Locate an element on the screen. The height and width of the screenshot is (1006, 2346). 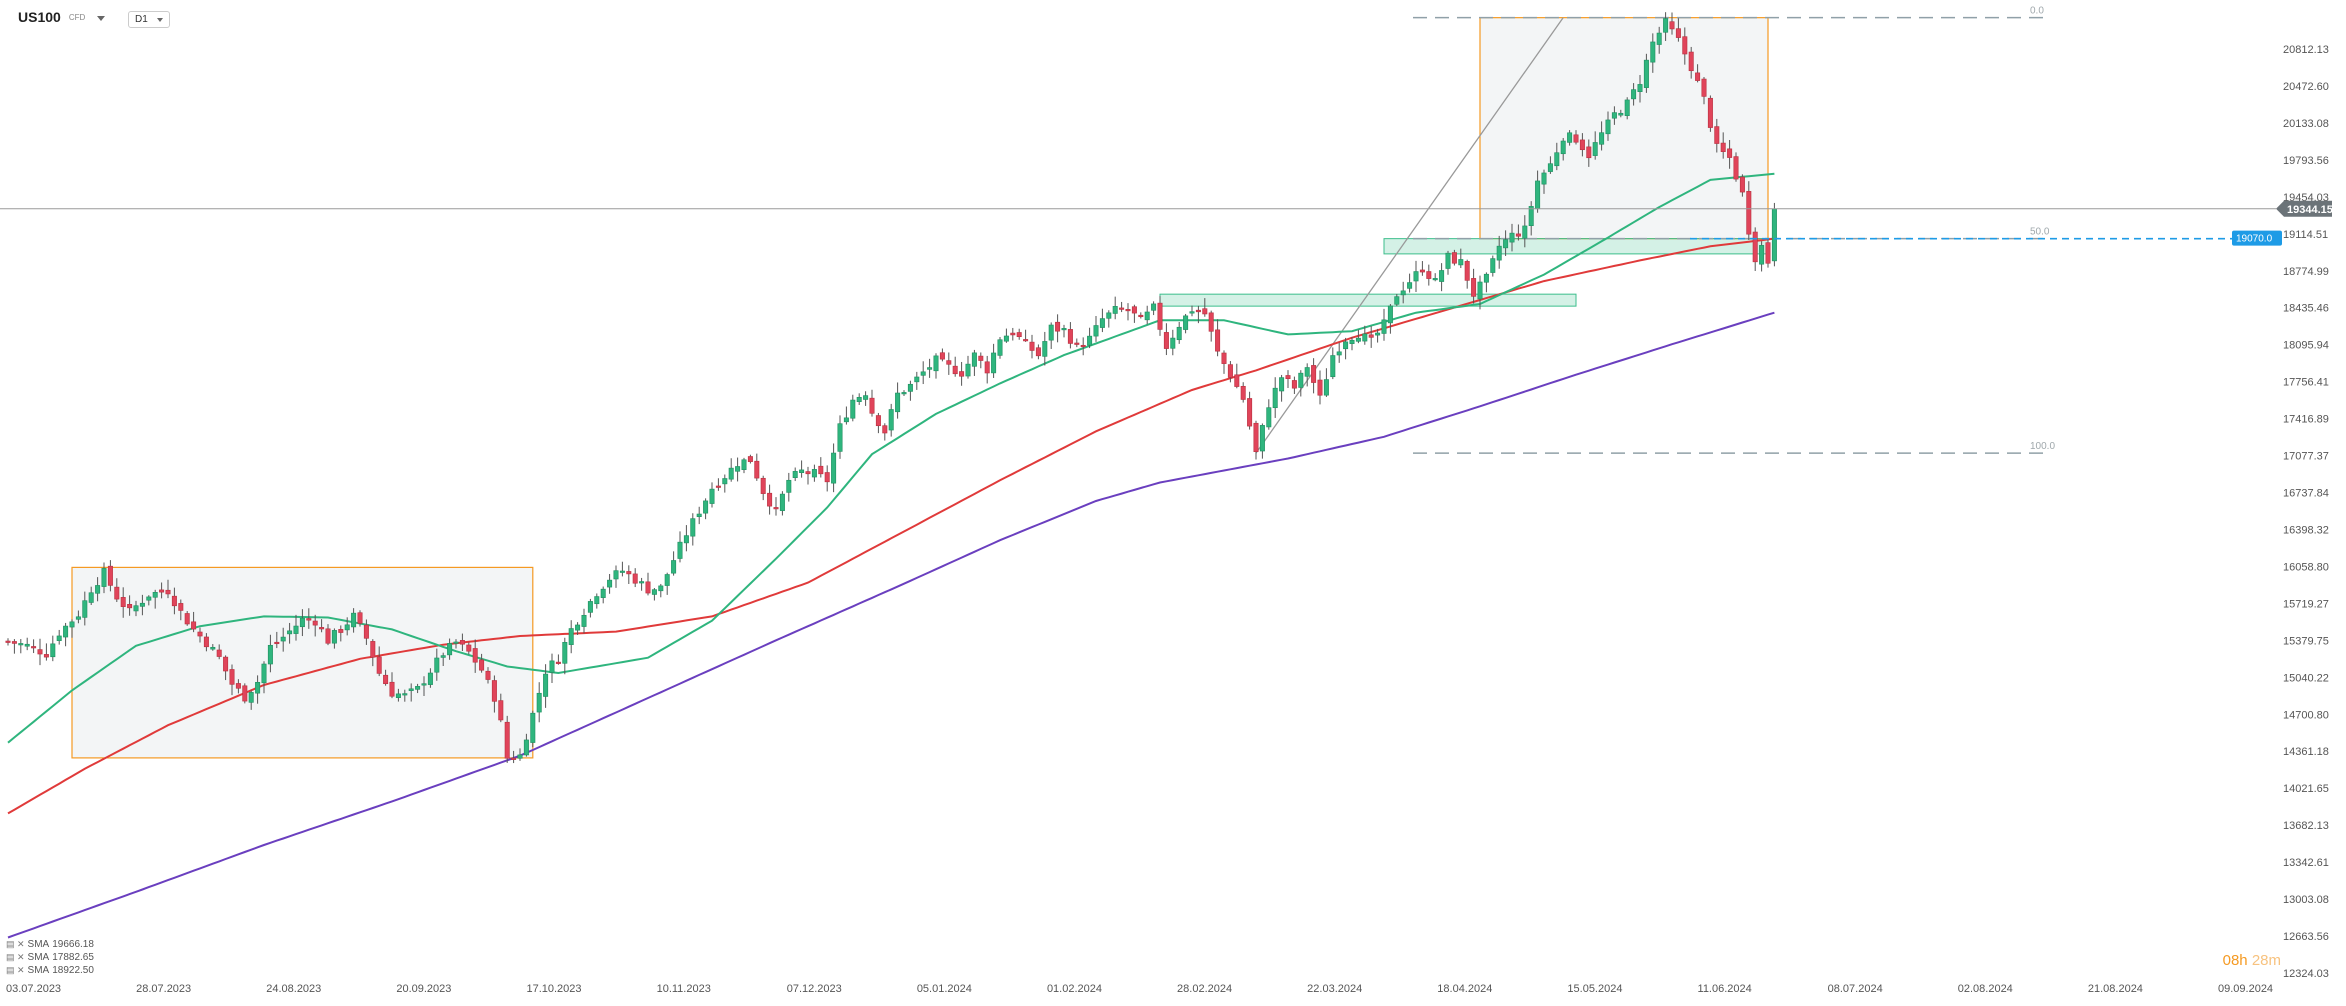
x-tick-label: 08.07.2024 is located at coordinates (1855, 989).